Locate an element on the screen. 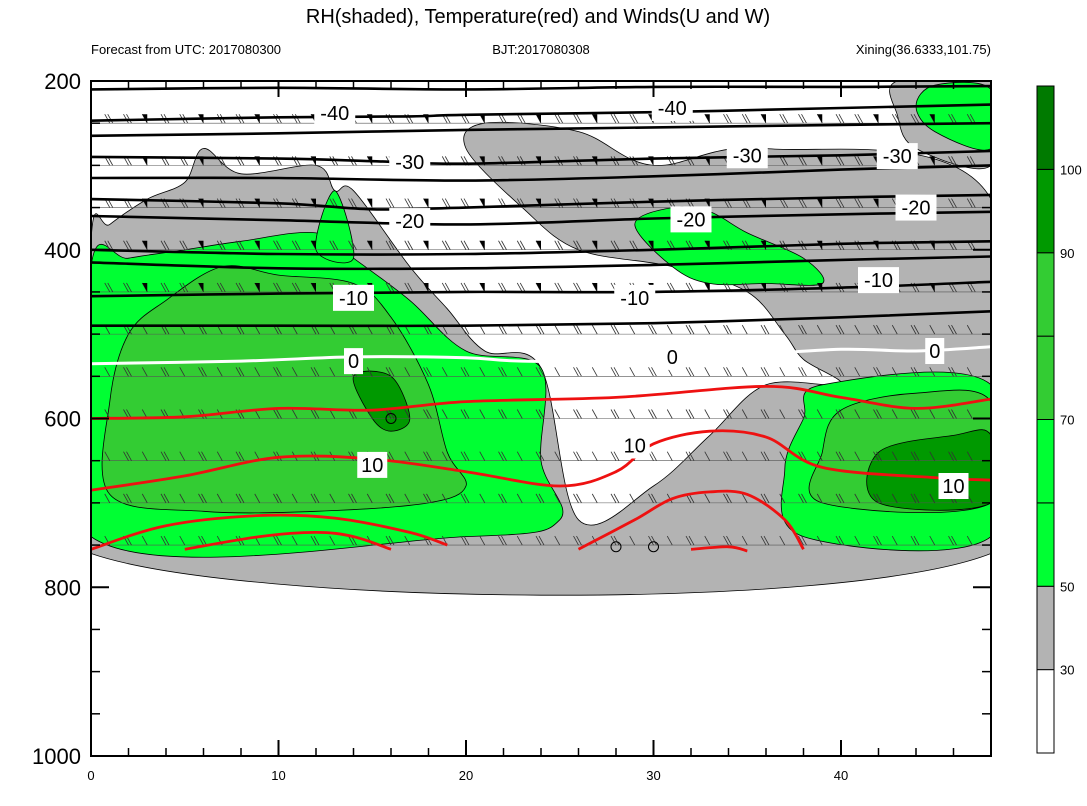  contour-label: -30 is located at coordinates (747, 156).